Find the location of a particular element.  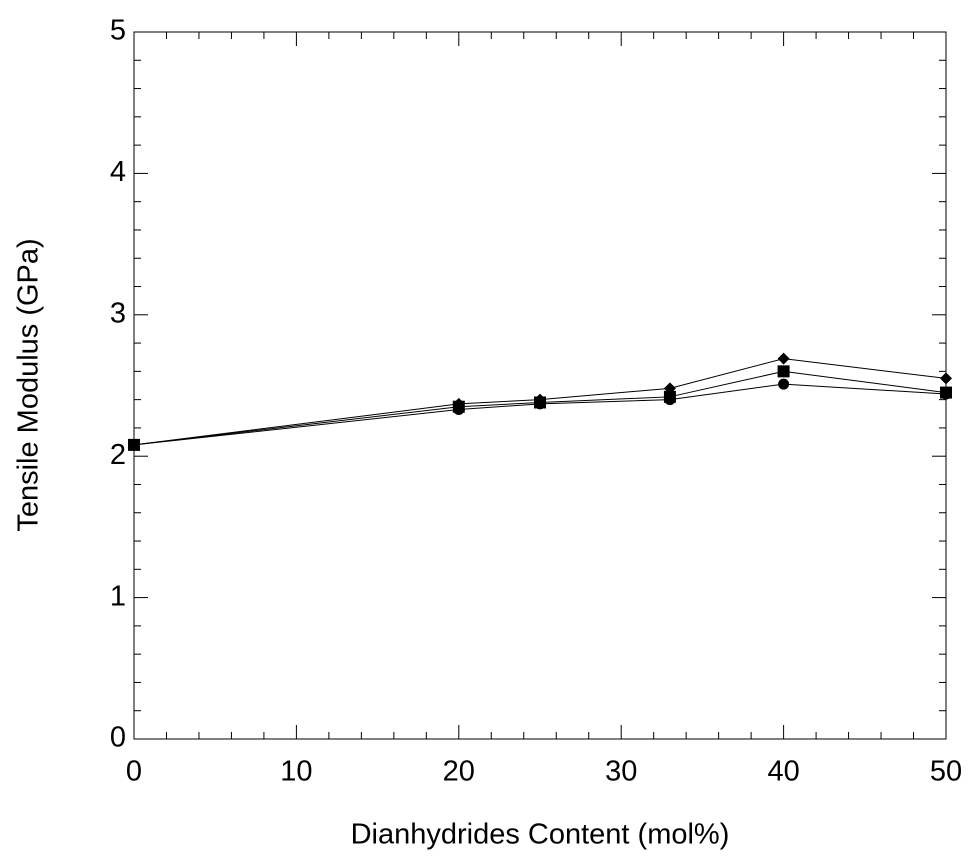

y-tick-label: 5 is located at coordinates (118, 31).